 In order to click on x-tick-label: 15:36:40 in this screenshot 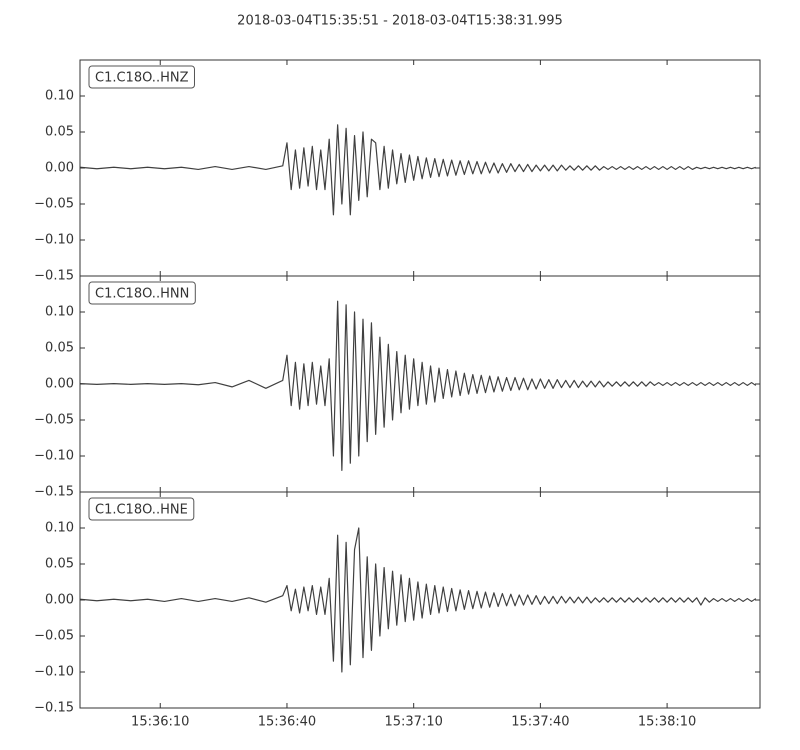, I will do `click(287, 722)`.